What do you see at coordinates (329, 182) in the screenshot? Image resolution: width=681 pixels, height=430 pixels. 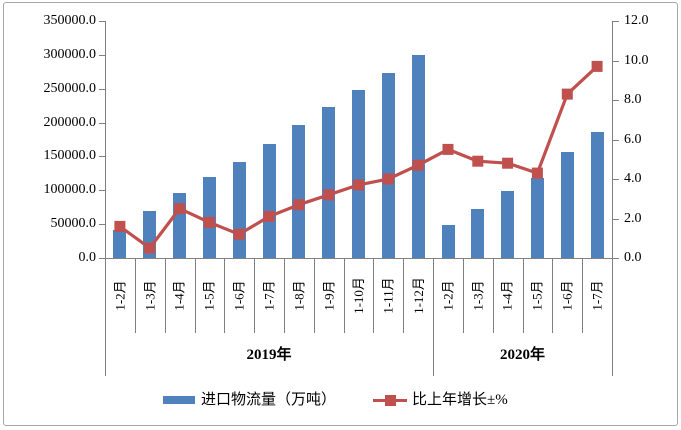 I see `bar-1-9月` at bounding box center [329, 182].